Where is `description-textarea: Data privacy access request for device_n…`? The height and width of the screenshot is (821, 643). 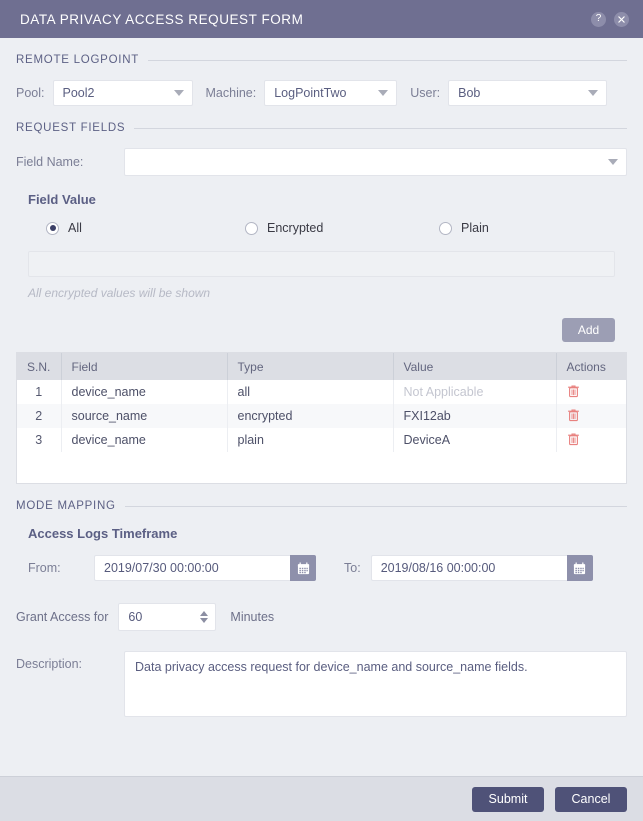
description-textarea: Data privacy access request for device_n… is located at coordinates (375, 684).